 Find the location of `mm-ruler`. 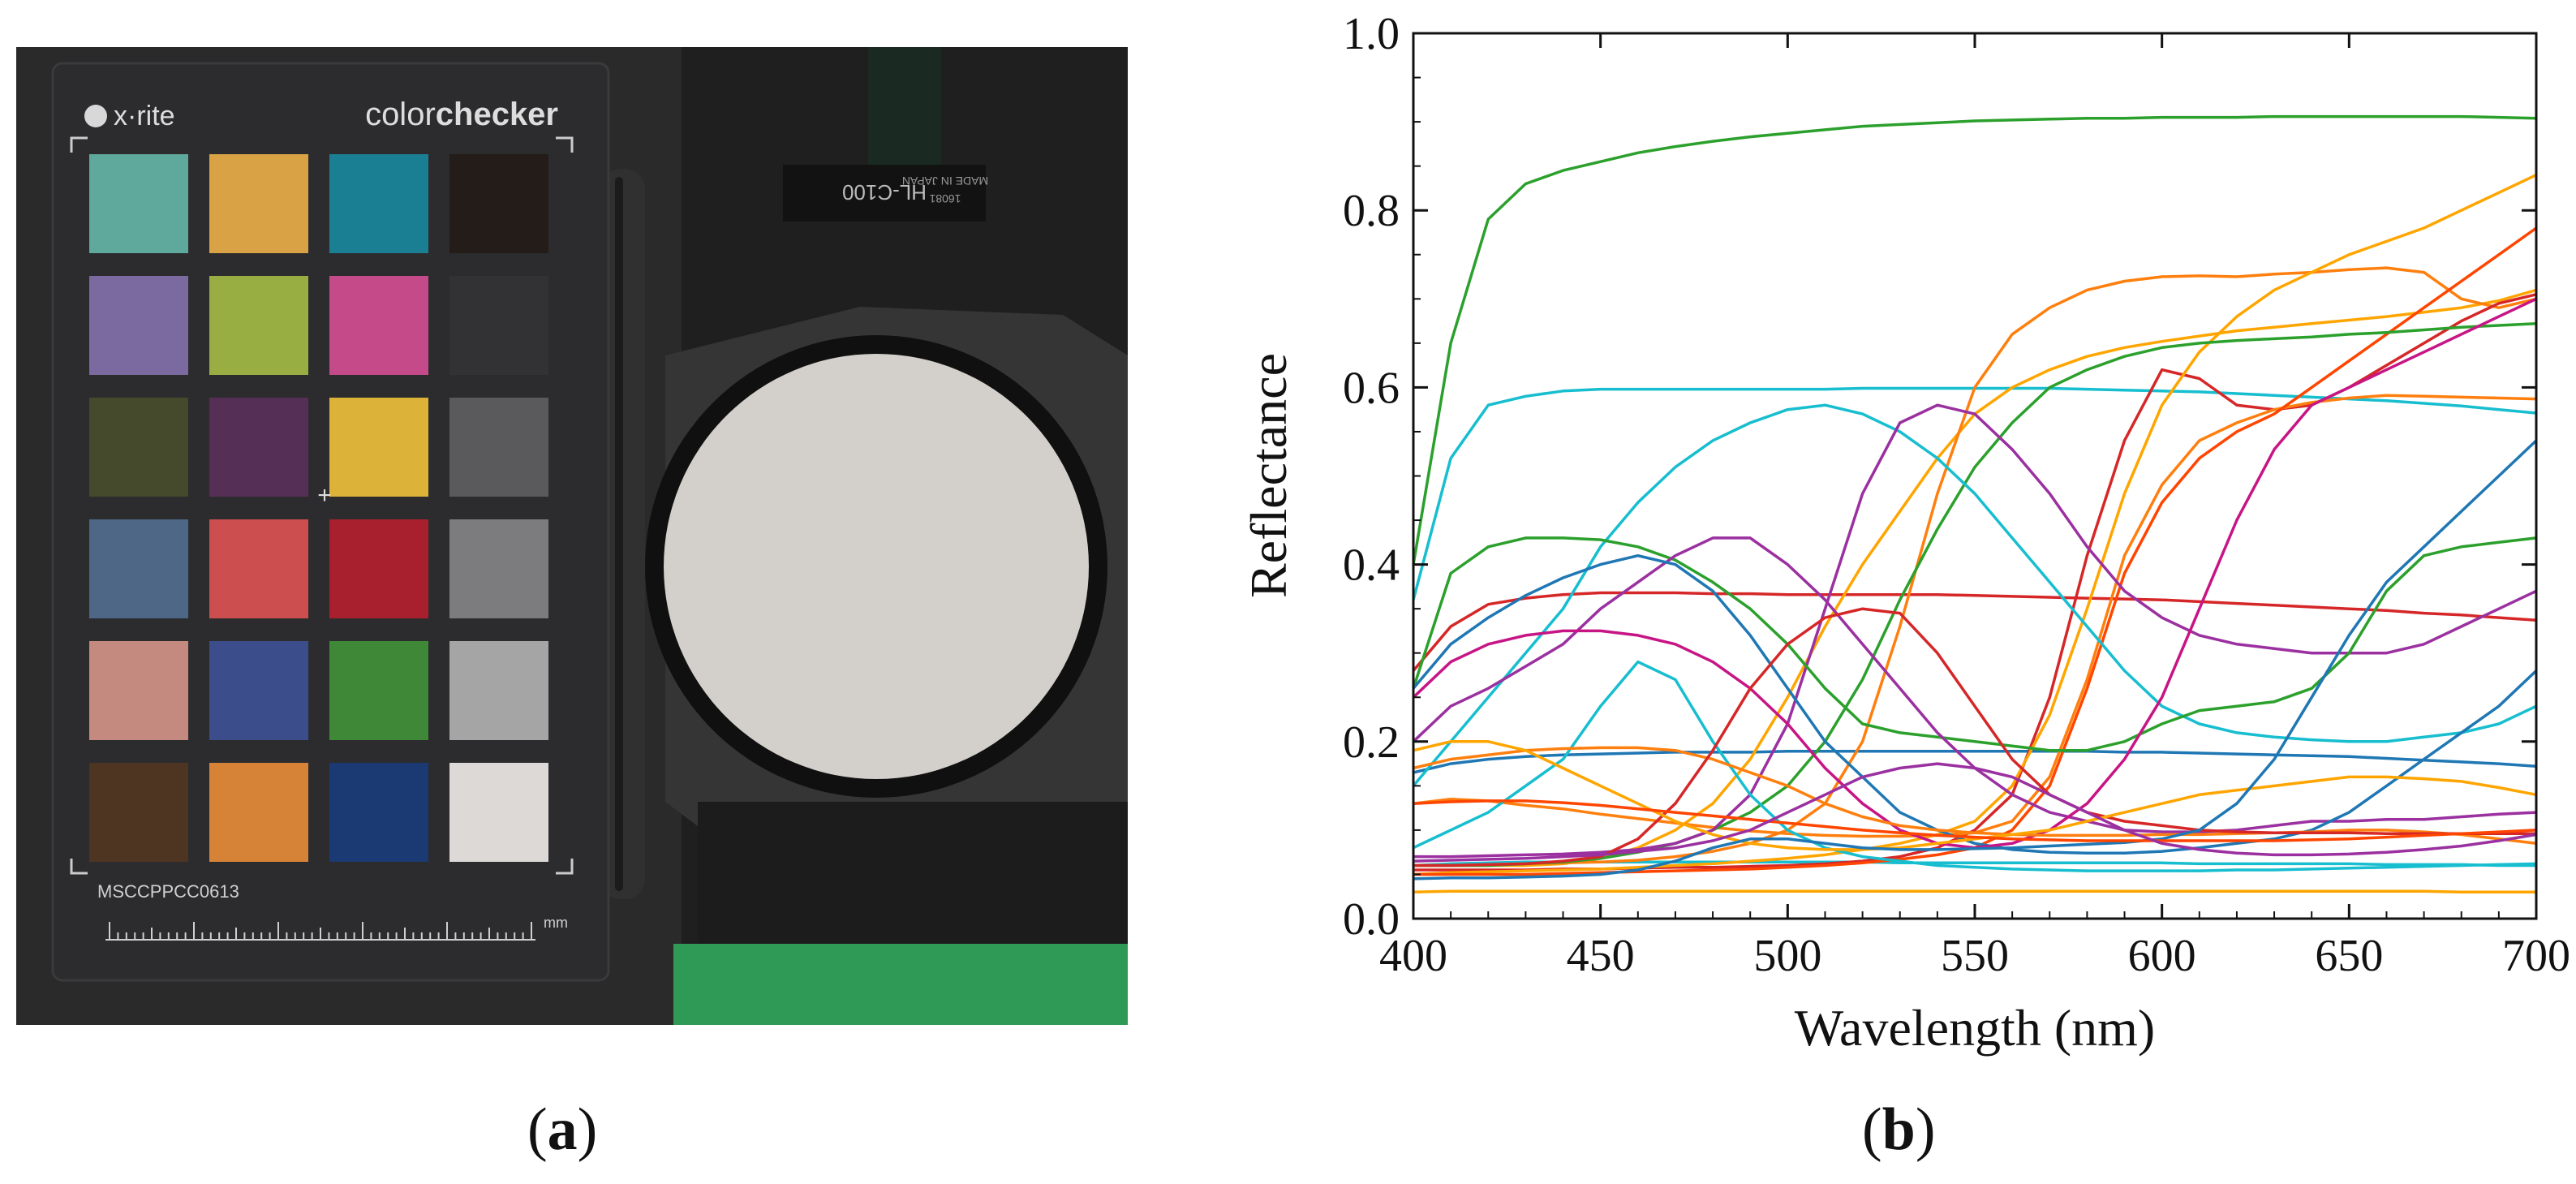

mm-ruler is located at coordinates (320, 931).